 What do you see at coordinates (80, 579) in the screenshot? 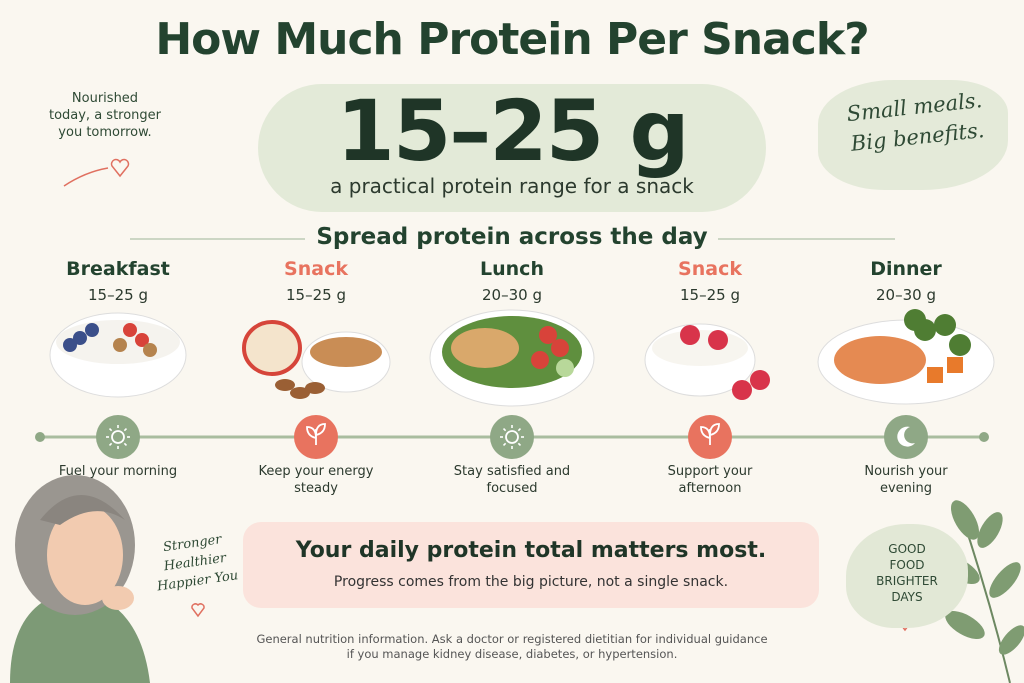
I see `woman-illustration` at bounding box center [80, 579].